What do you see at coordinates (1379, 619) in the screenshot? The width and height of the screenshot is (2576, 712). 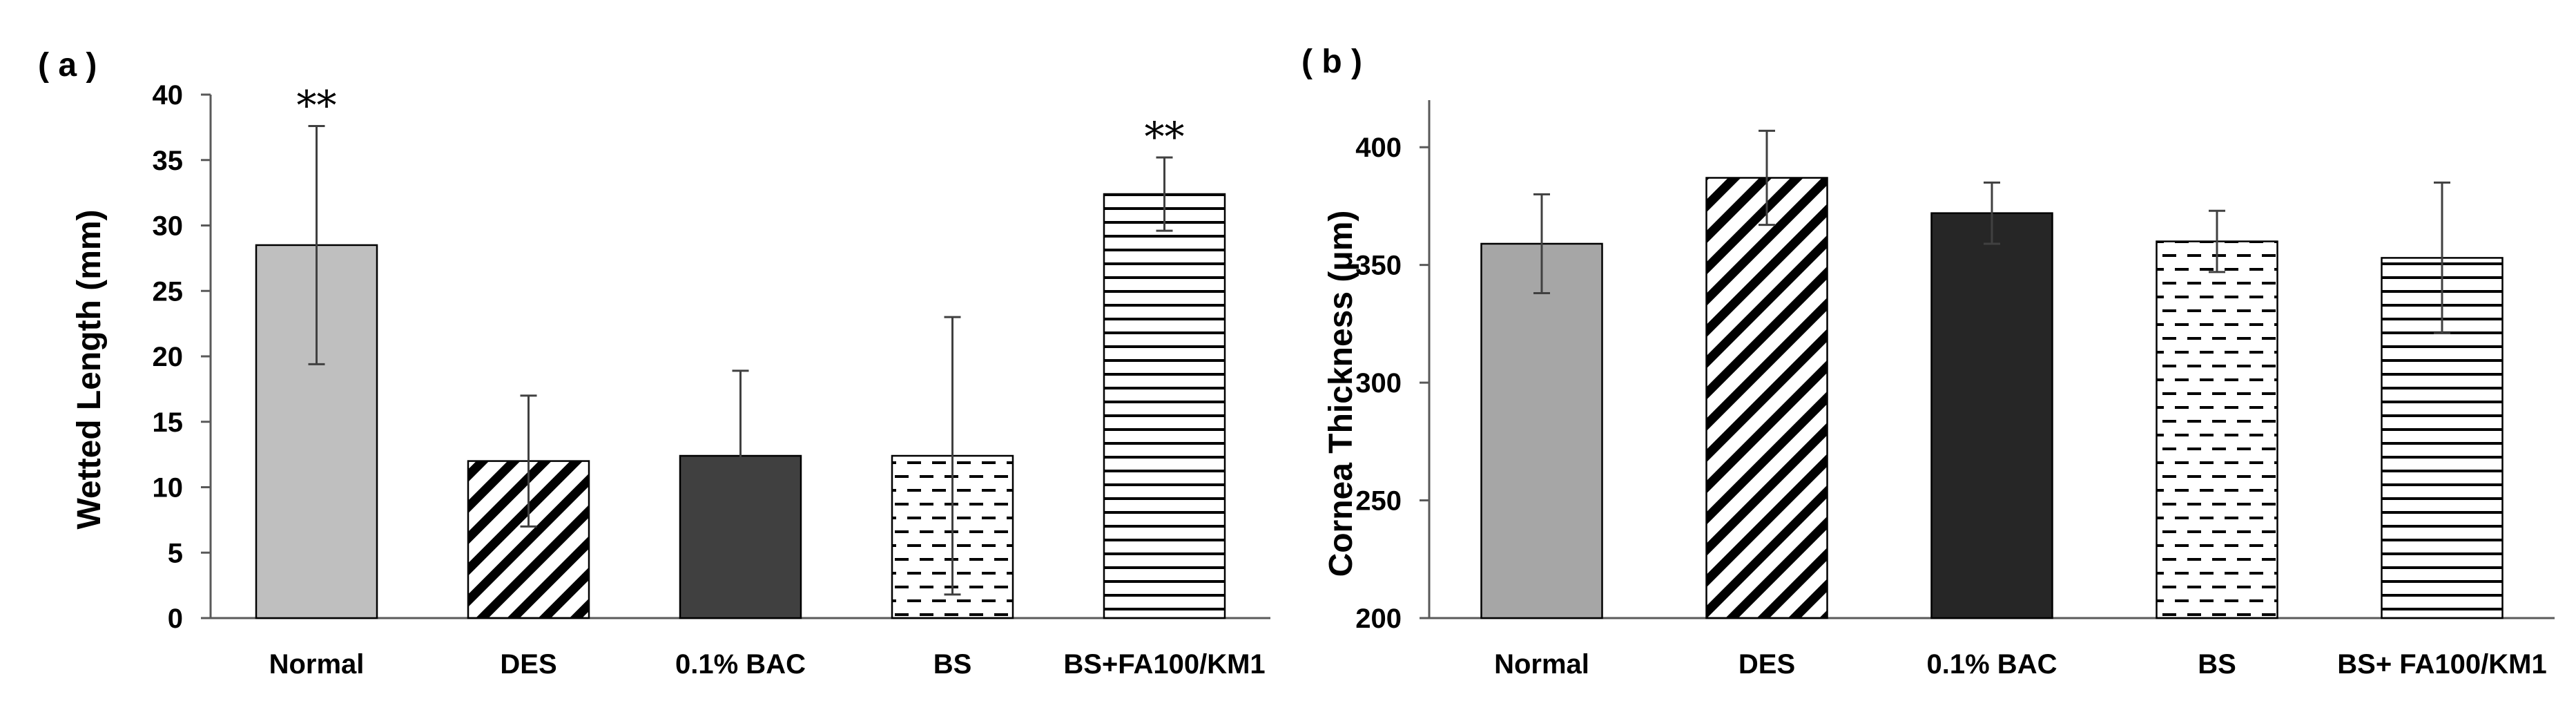 I see `panel-b-y-tick-label: 200` at bounding box center [1379, 619].